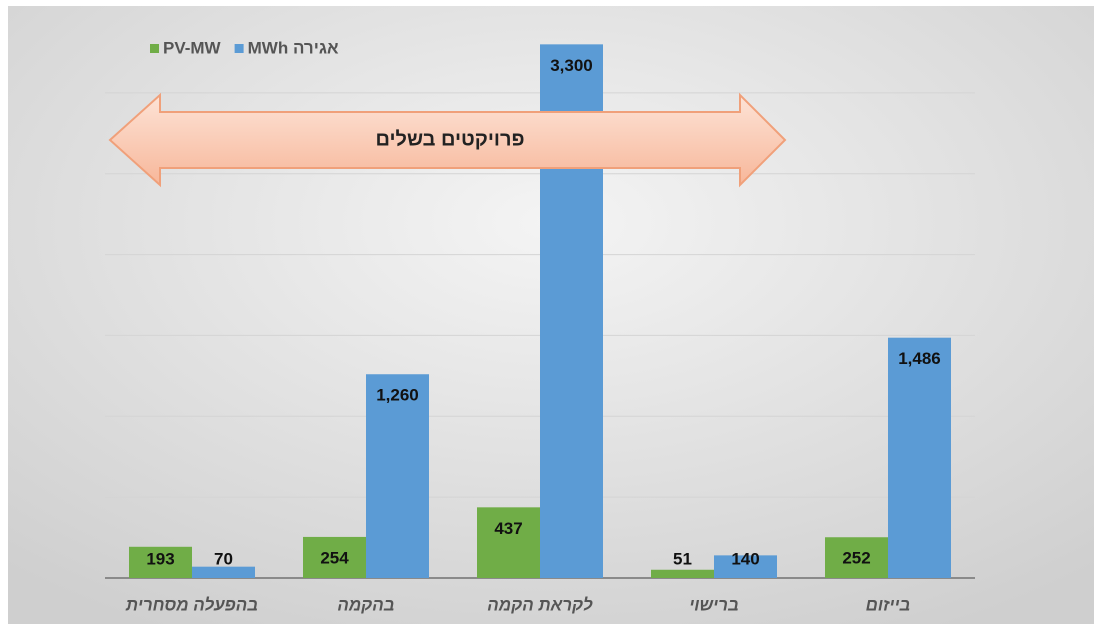 Image resolution: width=1102 pixels, height=624 pixels. Describe the element at coordinates (540, 604) in the screenshot. I see `x-tick-label: לקראת הקמה` at that location.